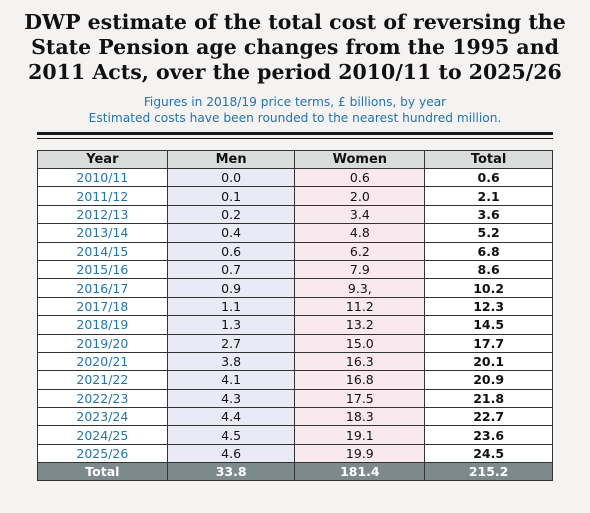 This screenshot has height=513, width=590. I want to click on table-row: 2021/22 4.1 16.8 20.9, so click(295, 380).